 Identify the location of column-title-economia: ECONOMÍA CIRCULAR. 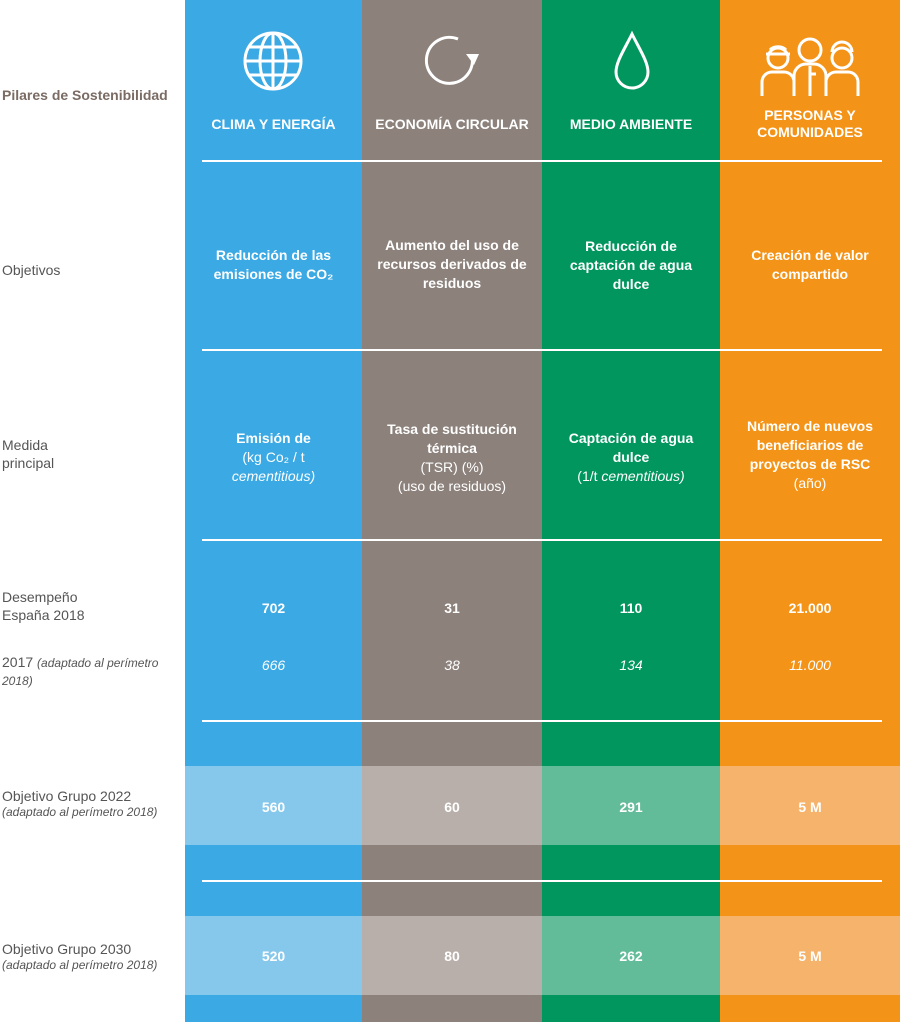
(452, 123).